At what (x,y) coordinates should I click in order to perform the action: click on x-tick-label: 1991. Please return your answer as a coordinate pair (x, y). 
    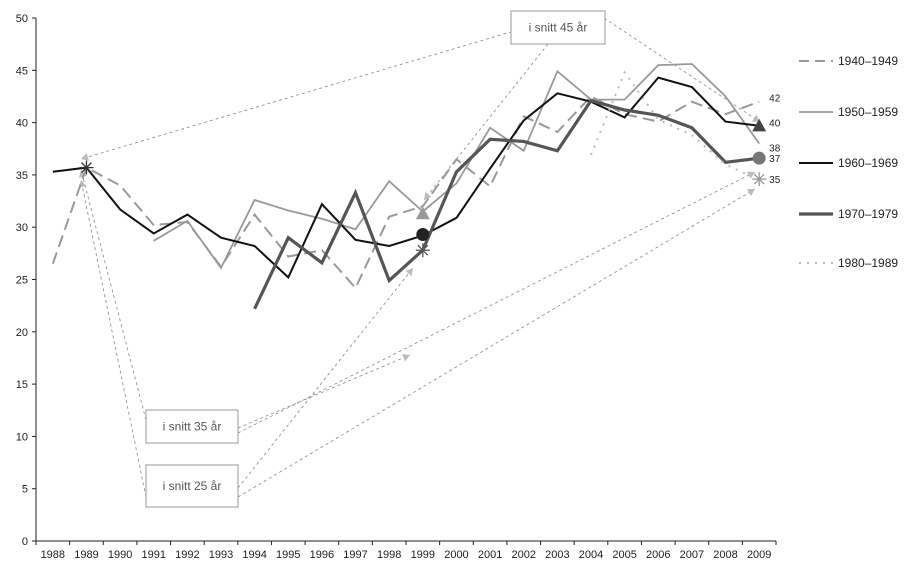
    Looking at the image, I should click on (153, 555).